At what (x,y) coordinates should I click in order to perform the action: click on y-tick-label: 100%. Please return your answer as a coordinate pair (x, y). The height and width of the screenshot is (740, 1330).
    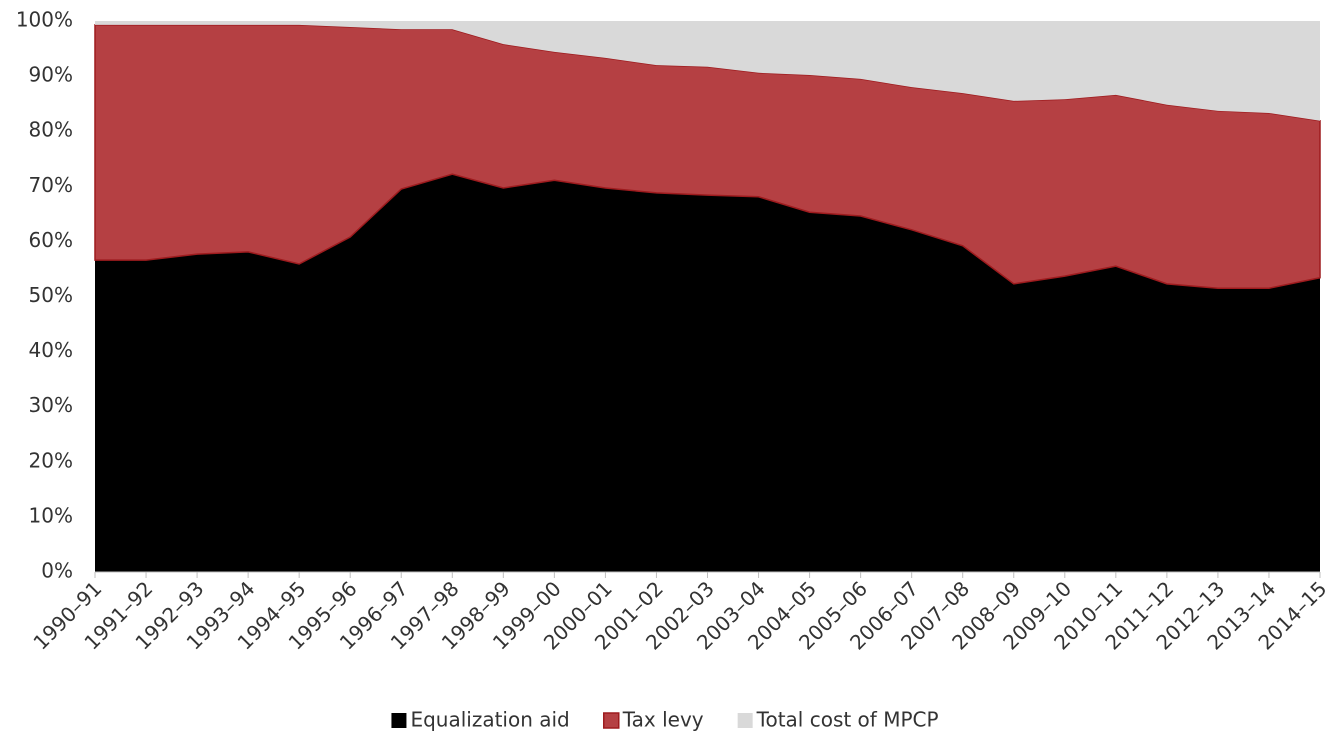
    Looking at the image, I should click on (44, 20).